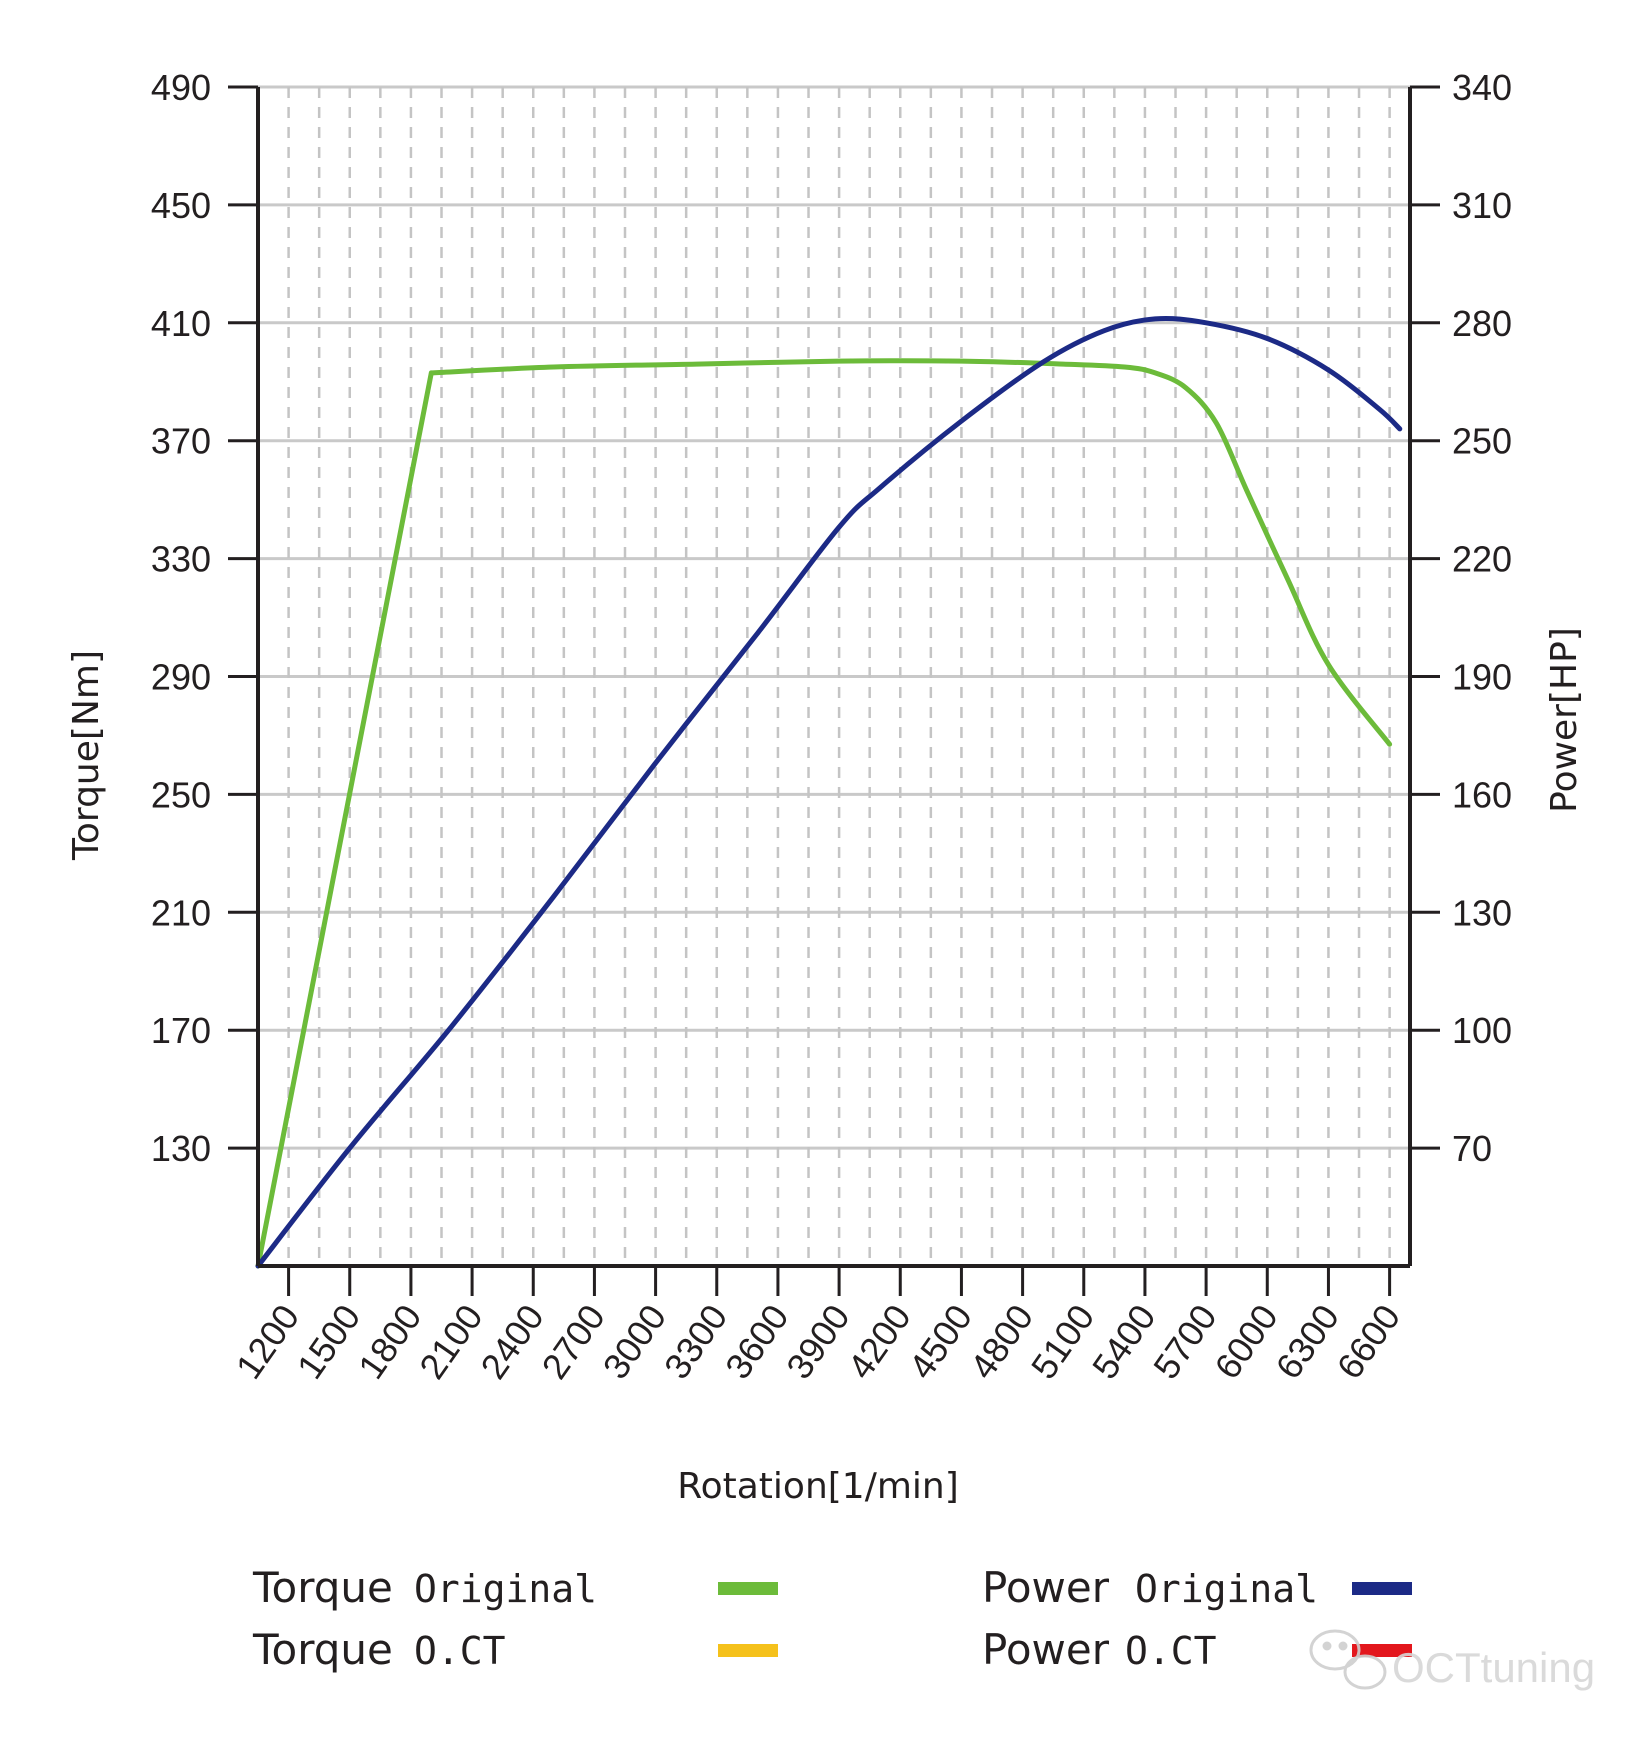 Image resolution: width=1642 pixels, height=1738 pixels. I want to click on y-left-tick-label: 370, so click(181, 441).